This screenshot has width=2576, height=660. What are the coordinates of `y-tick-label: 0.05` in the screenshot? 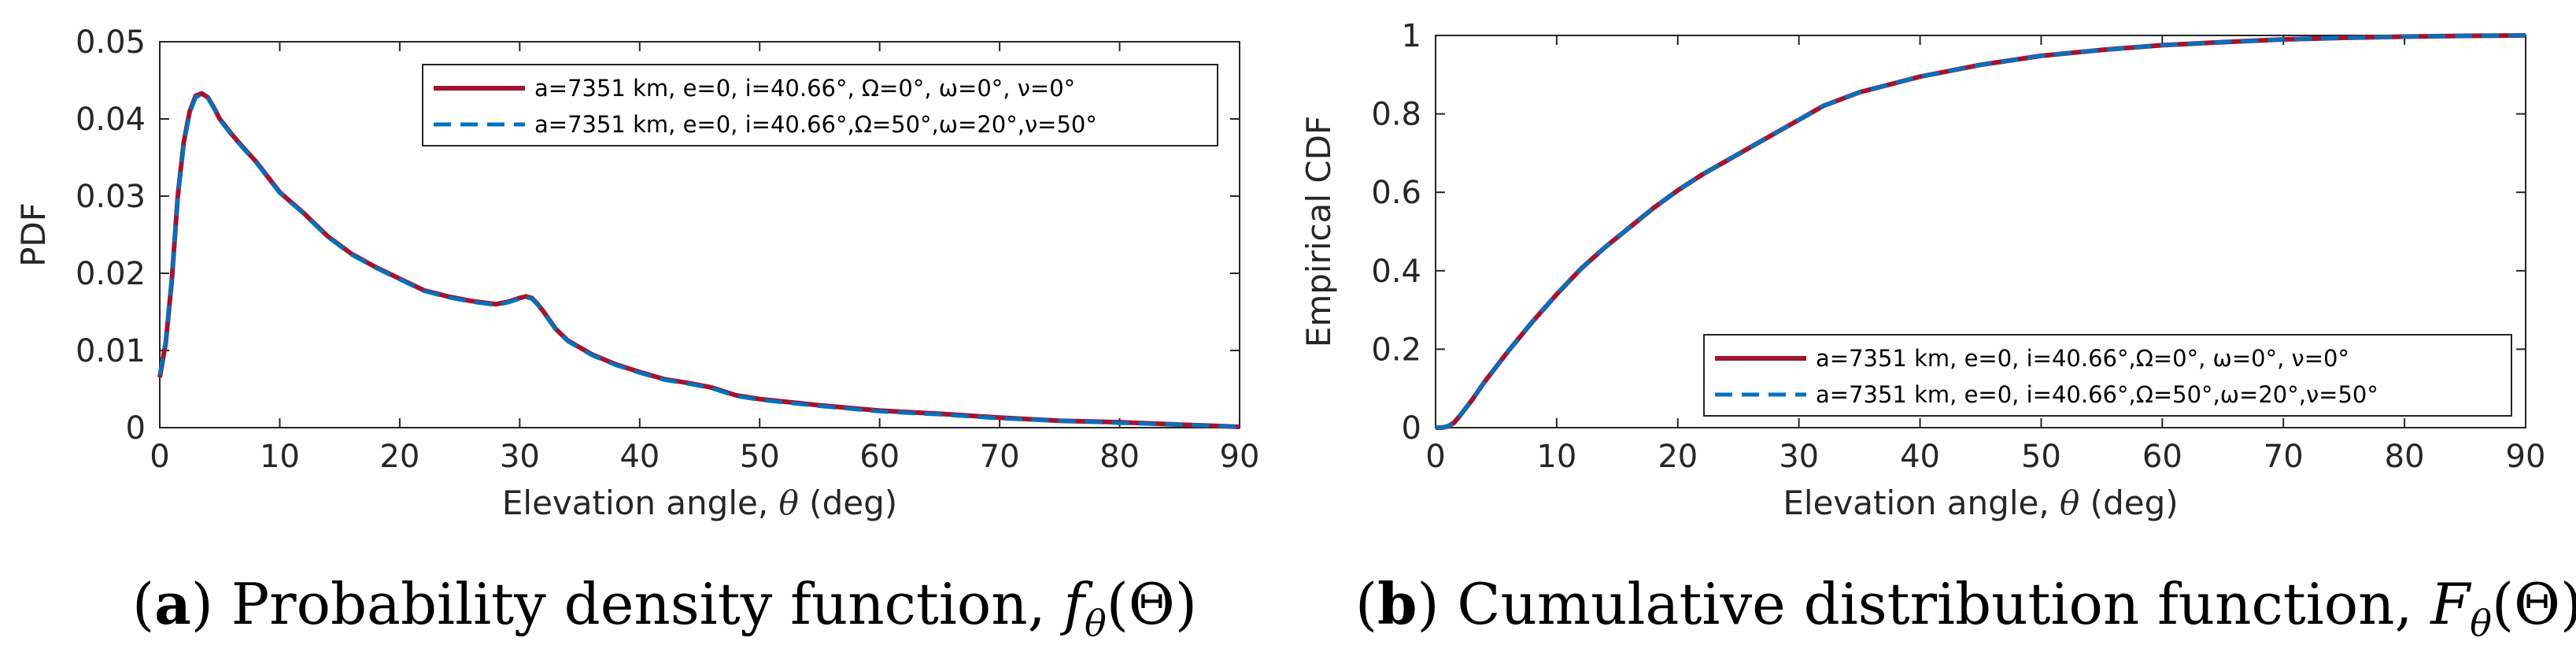 It's located at (111, 43).